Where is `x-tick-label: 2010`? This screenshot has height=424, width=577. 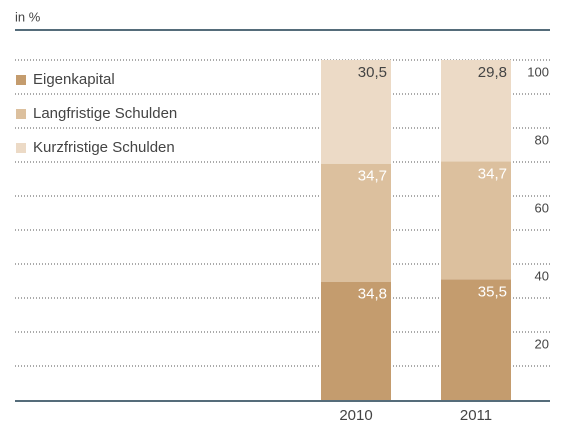 x-tick-label: 2010 is located at coordinates (355, 415).